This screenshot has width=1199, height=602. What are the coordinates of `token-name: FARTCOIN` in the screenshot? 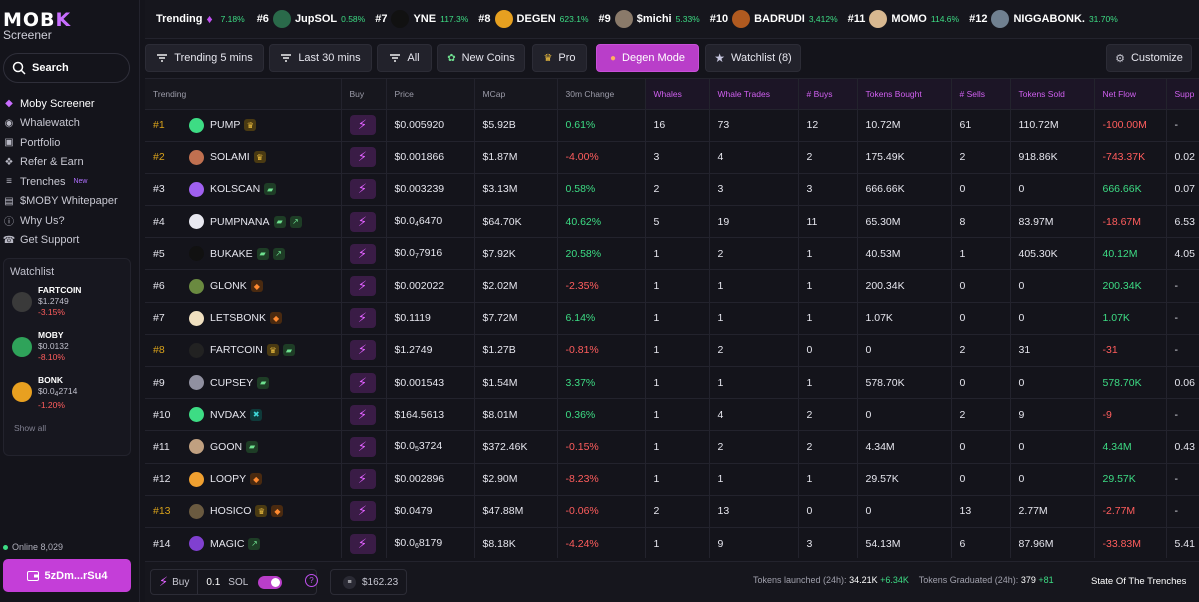 It's located at (236, 350).